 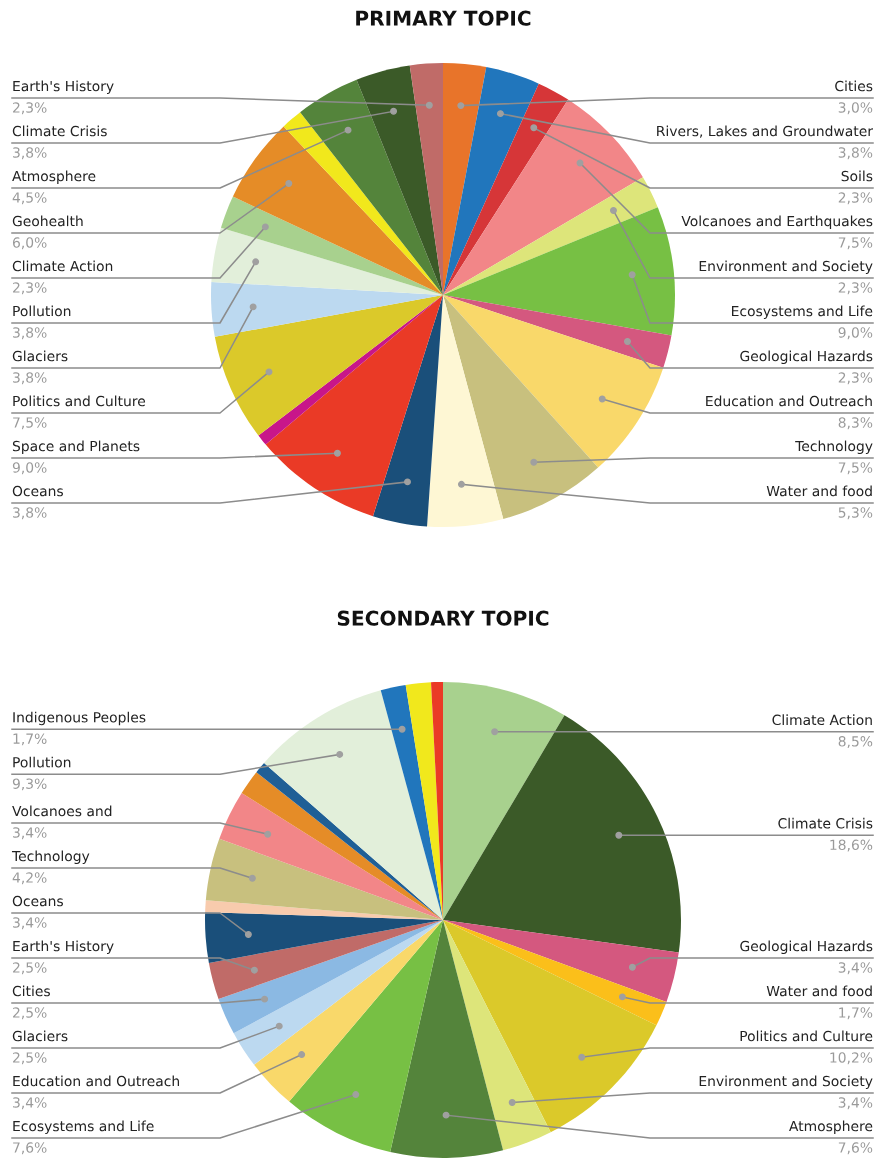 I want to click on data-label: 9,3%, so click(x=29, y=784).